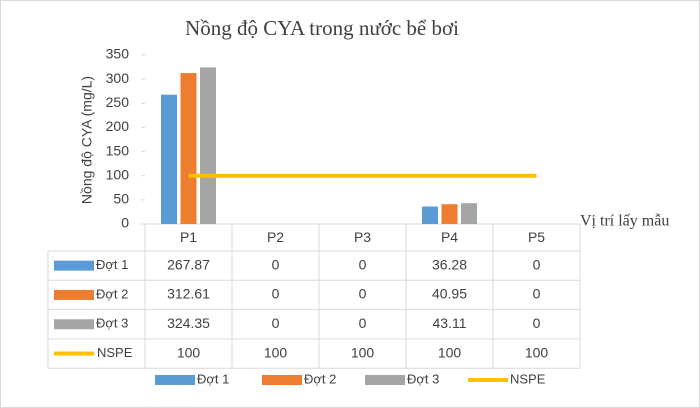  What do you see at coordinates (118, 78) in the screenshot?
I see `y-tick-label: 300` at bounding box center [118, 78].